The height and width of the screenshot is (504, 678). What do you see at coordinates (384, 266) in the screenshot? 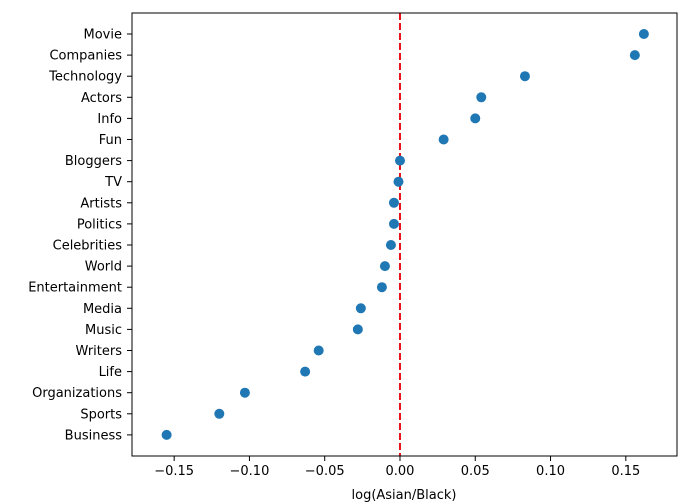
I see `data-point-world` at bounding box center [384, 266].